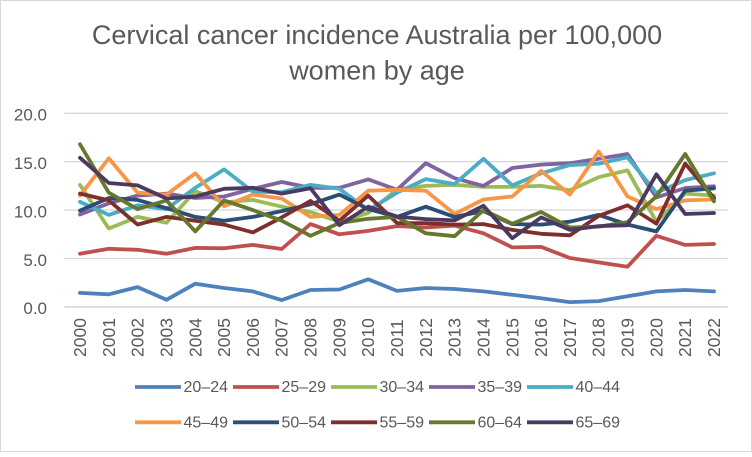  What do you see at coordinates (628, 337) in the screenshot?
I see `svg-text: 2019` at bounding box center [628, 337].